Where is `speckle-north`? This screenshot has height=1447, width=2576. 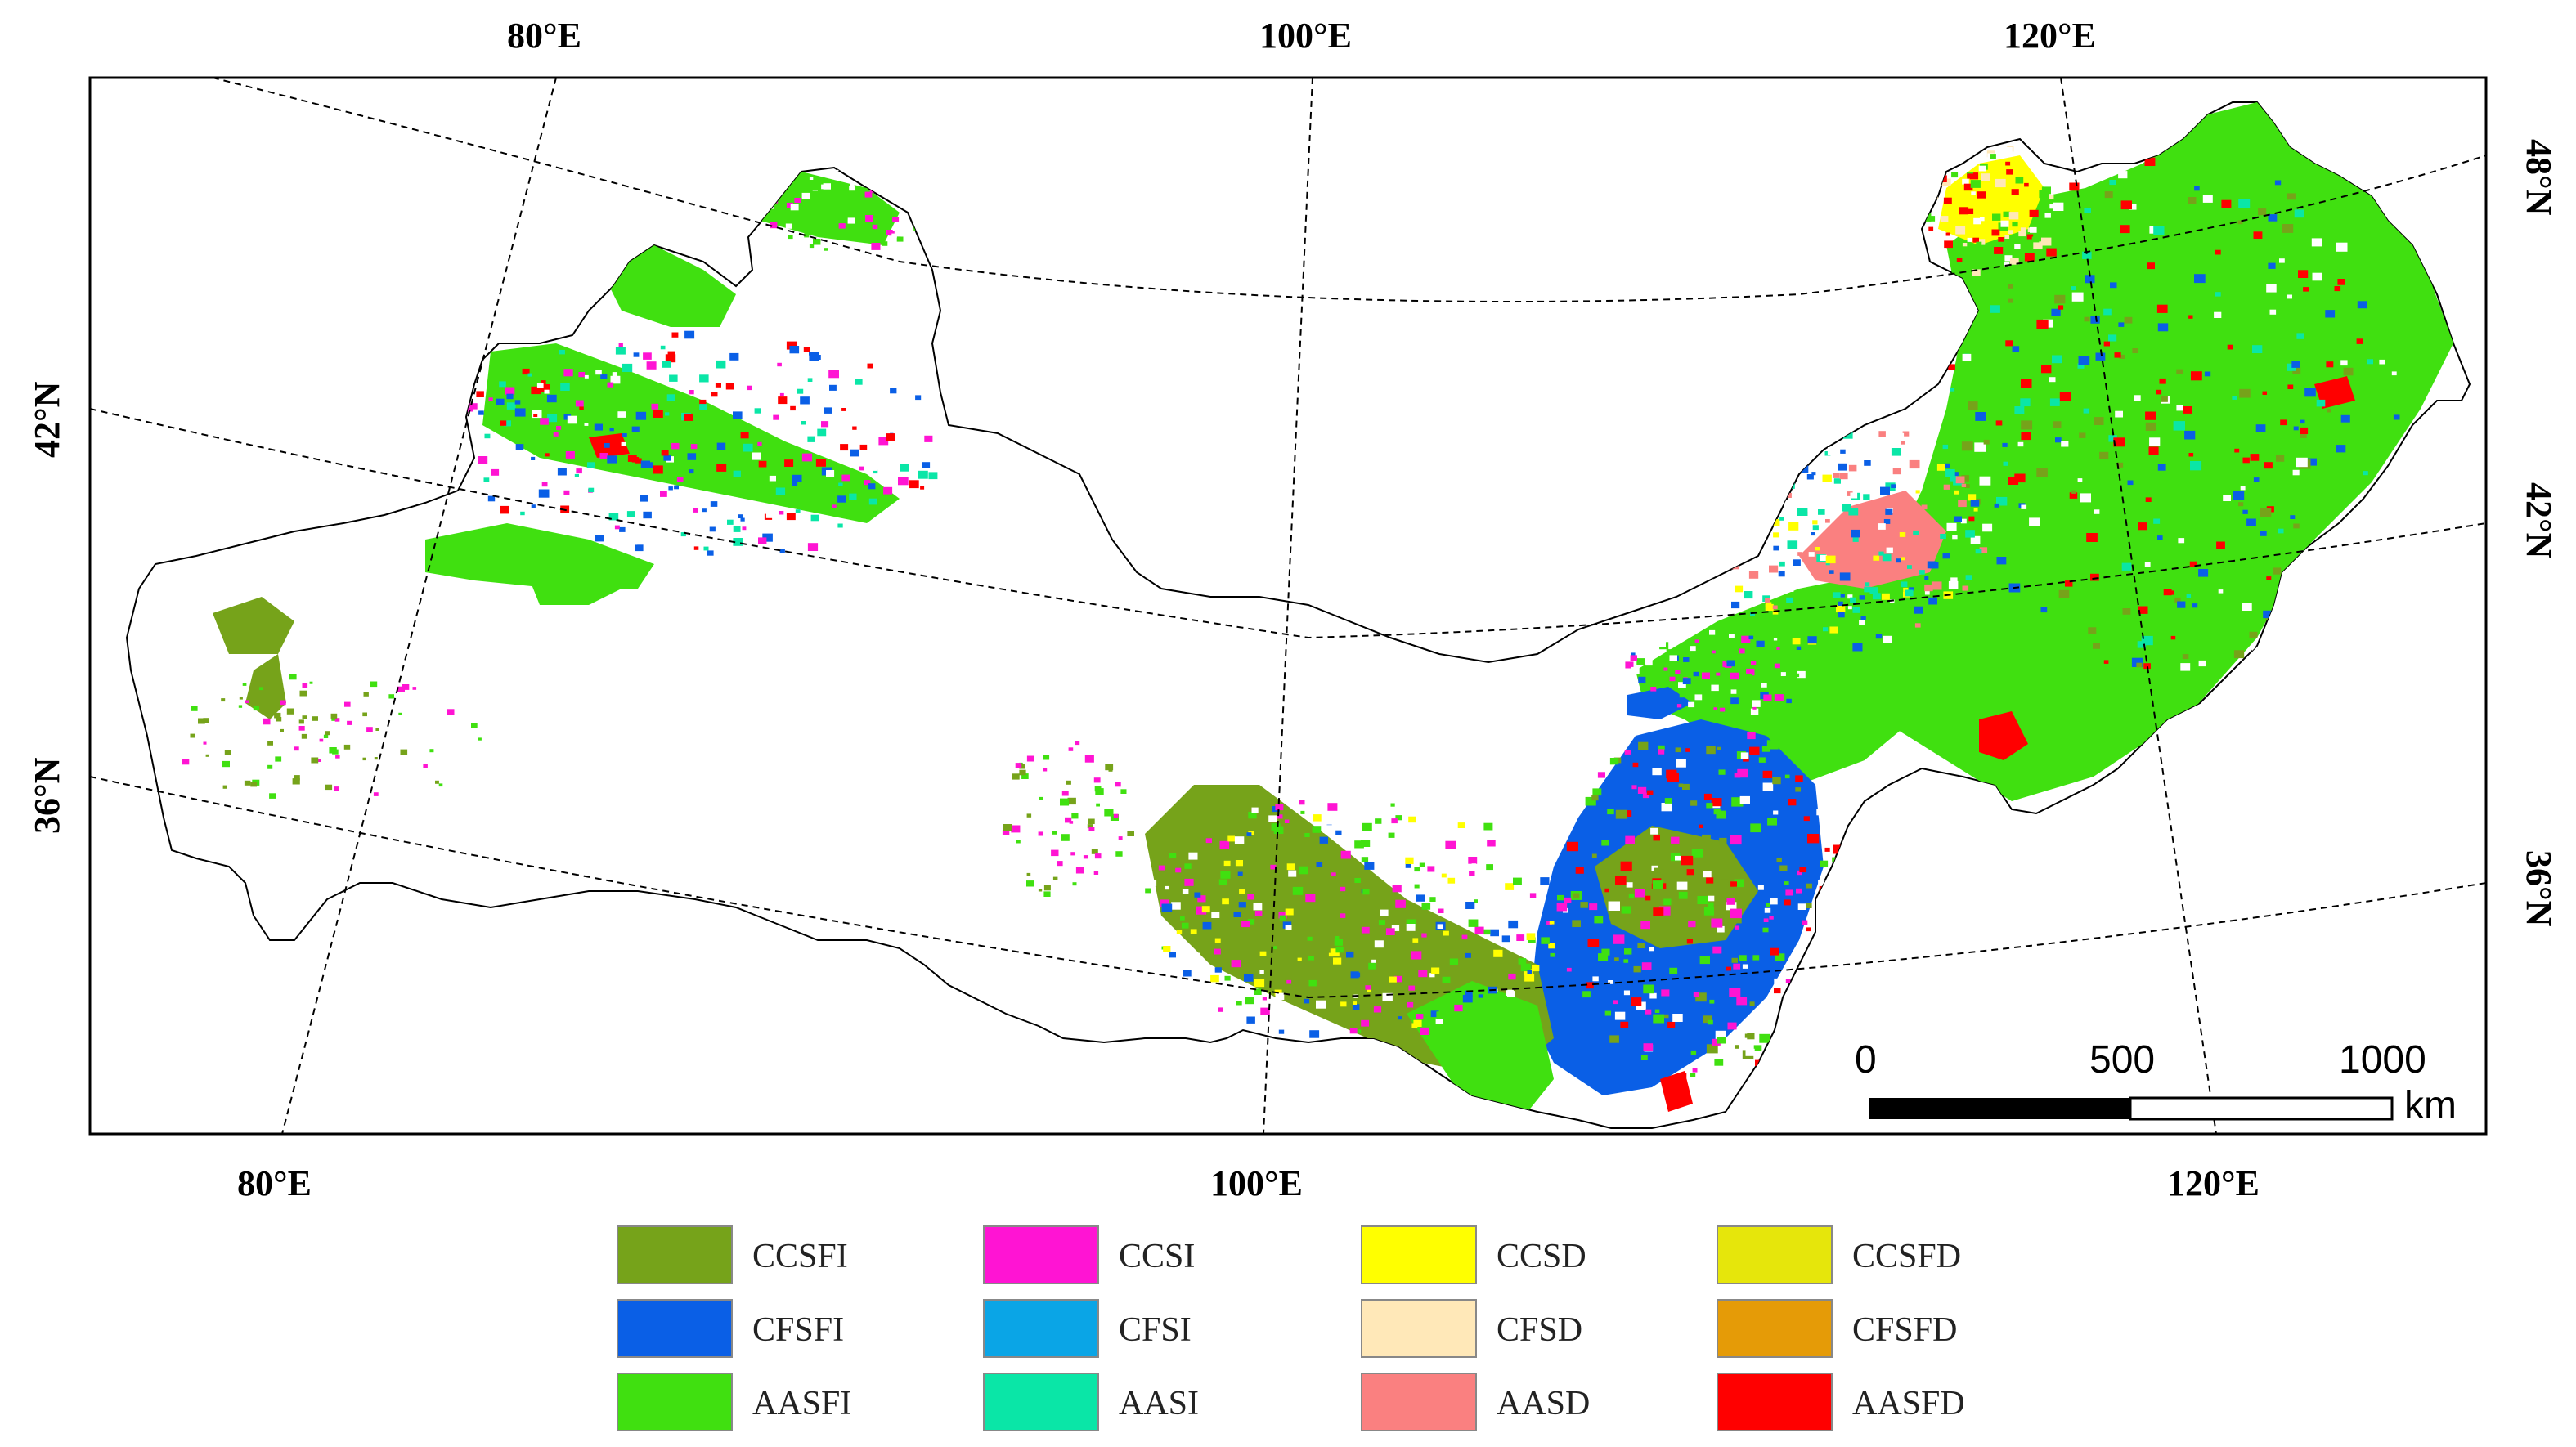
speckle-north is located at coordinates (774, 225).